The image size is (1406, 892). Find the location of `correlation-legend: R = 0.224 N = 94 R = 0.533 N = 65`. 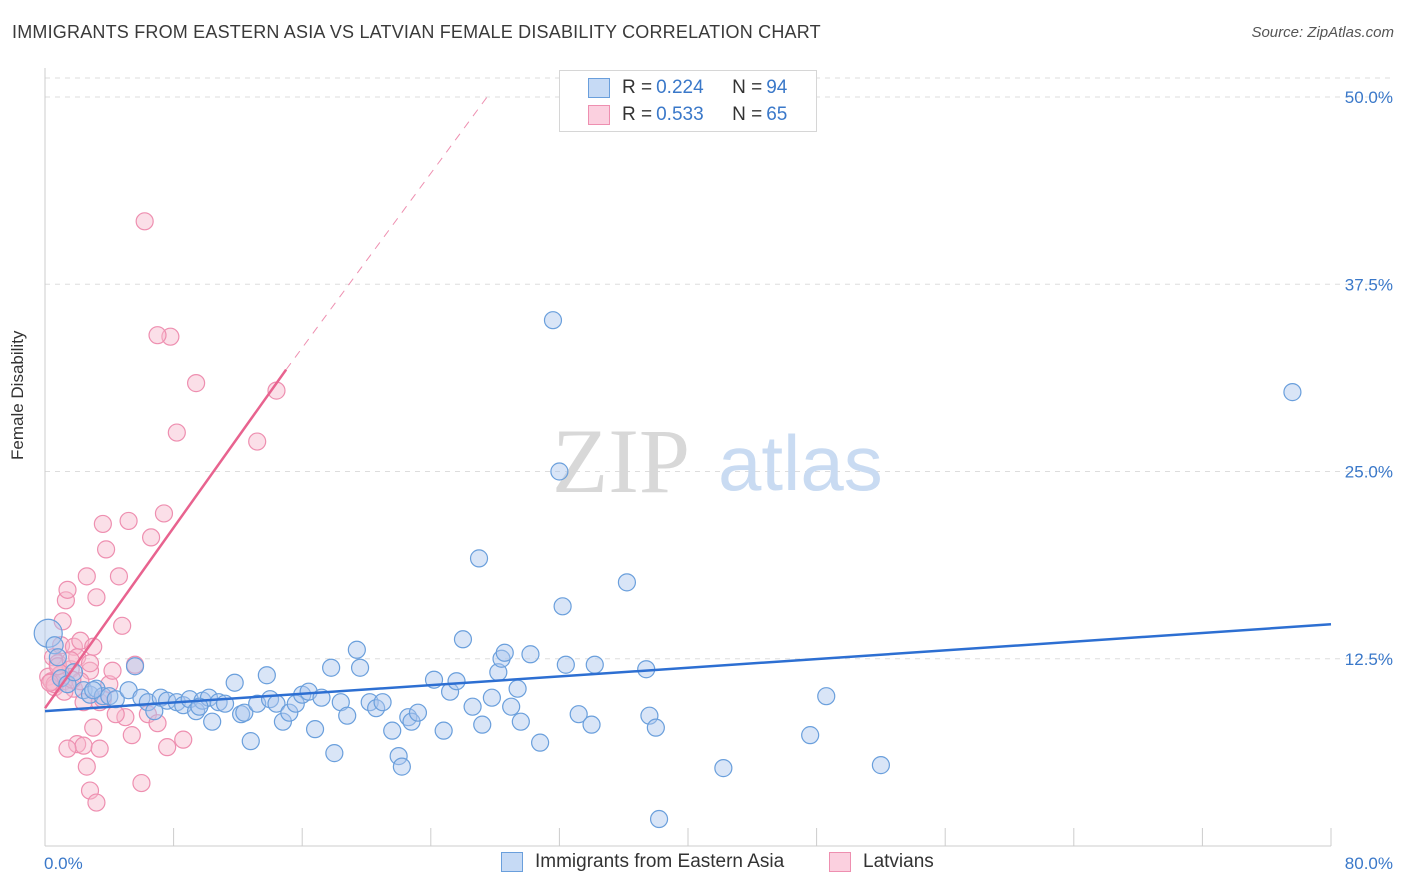

correlation-legend: R = 0.224 N = 94 R = 0.533 N = 65 is located at coordinates (688, 101).